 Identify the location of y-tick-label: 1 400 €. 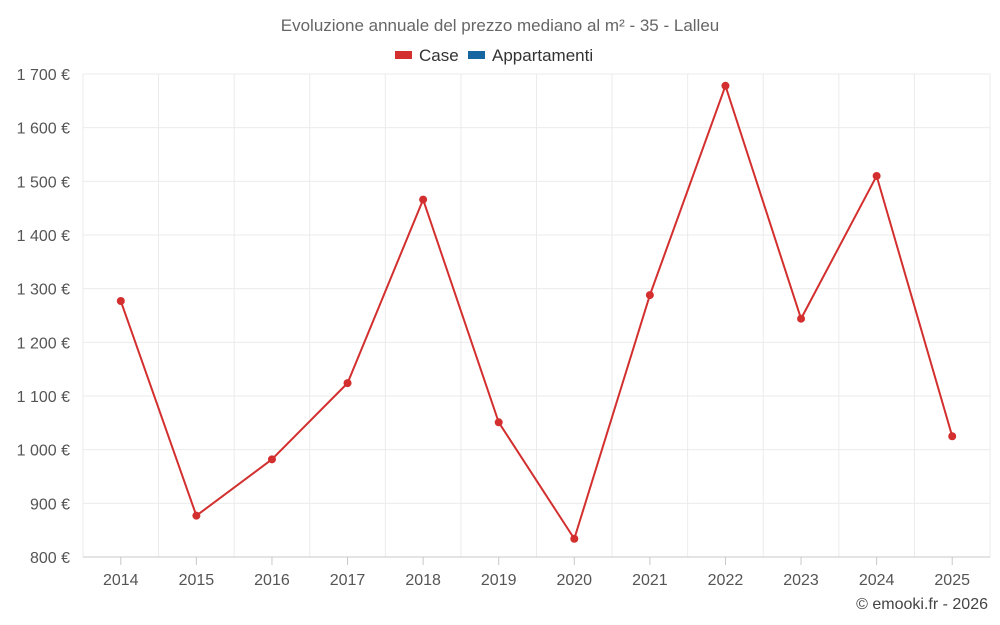
(43, 236).